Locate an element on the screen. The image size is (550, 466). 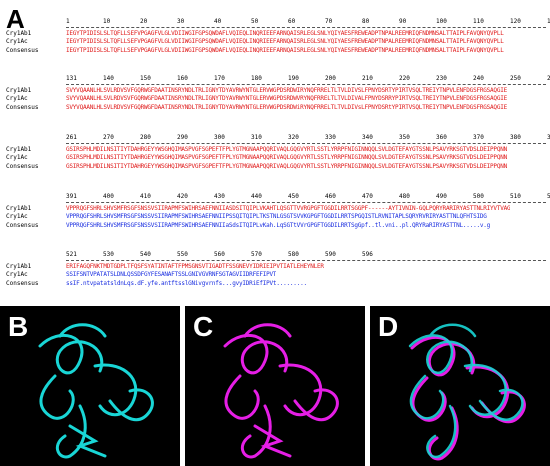
ruler-tick-label: 460 is located at coordinates (330, 196).